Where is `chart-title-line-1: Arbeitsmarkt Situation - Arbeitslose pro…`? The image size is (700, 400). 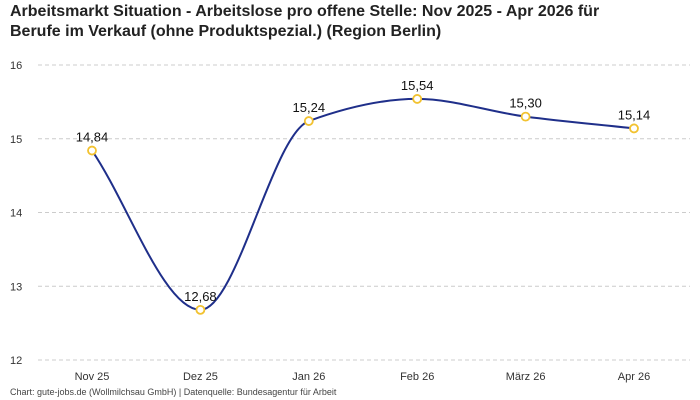
chart-title-line-1: Arbeitsmarkt Situation - Arbeitslose pro… is located at coordinates (305, 11).